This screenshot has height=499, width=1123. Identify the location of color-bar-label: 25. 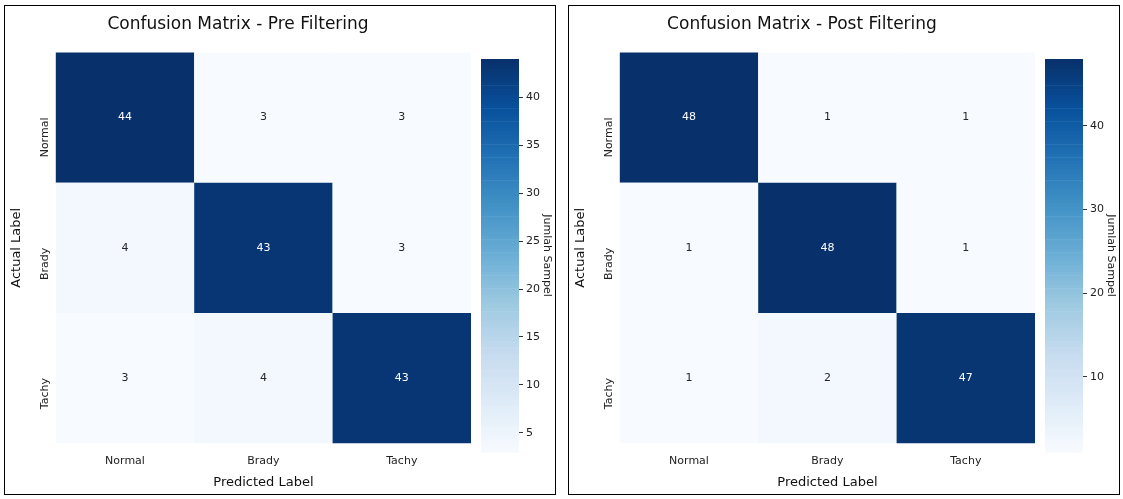
(533, 240).